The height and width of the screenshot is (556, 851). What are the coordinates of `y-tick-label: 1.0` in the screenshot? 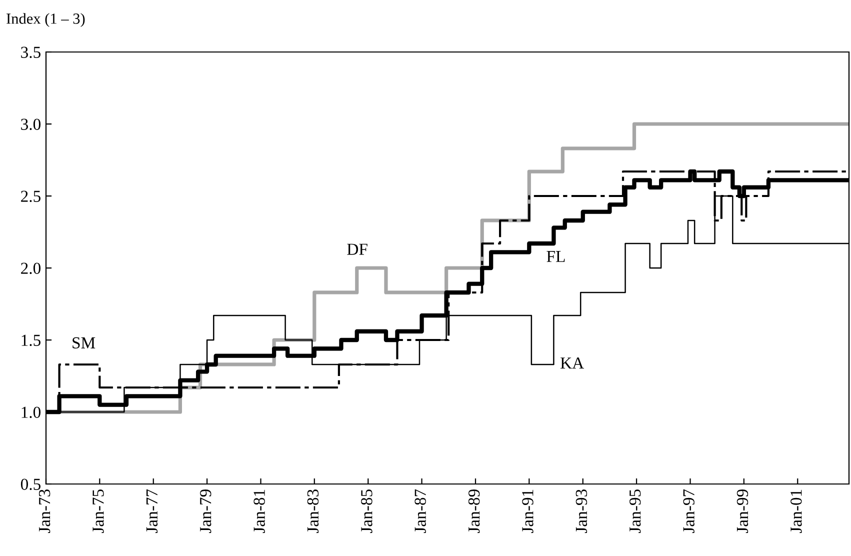 It's located at (31, 412).